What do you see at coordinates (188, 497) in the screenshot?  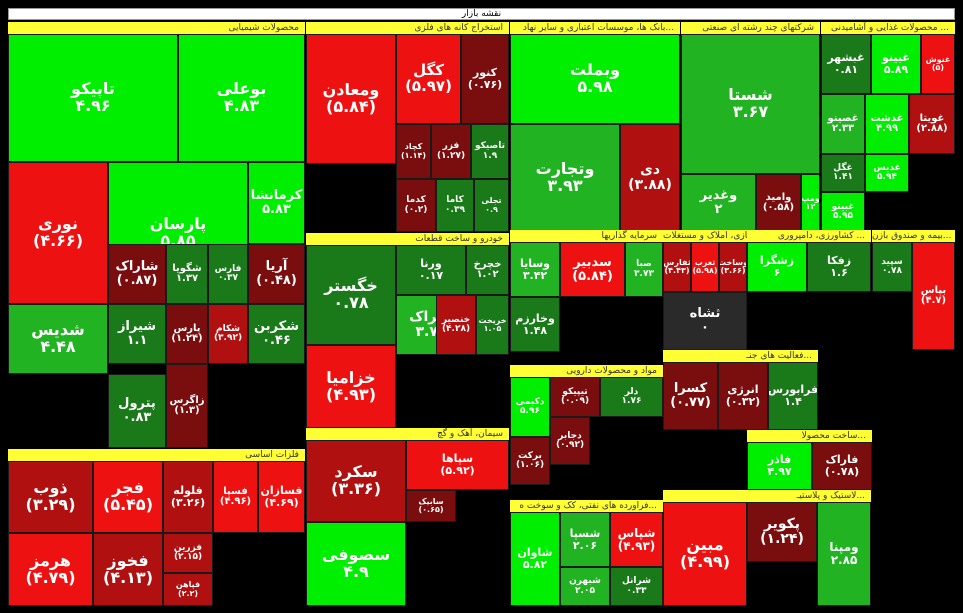 I see `stock-tile: فلوله (۳.۲۶)` at bounding box center [188, 497].